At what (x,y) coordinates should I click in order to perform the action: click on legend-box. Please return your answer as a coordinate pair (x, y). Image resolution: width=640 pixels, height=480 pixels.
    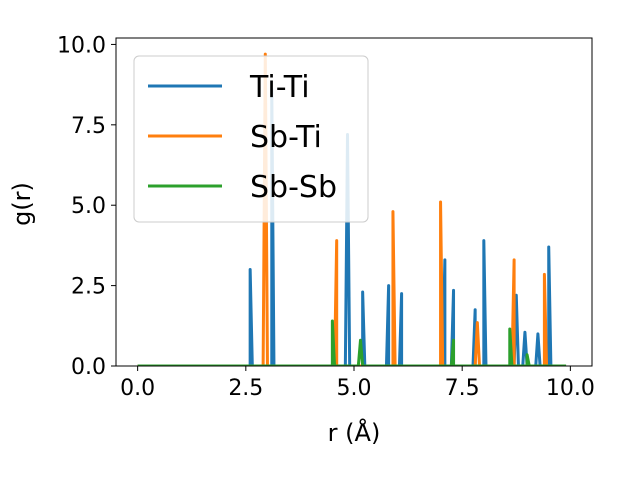
    Looking at the image, I should click on (251, 139).